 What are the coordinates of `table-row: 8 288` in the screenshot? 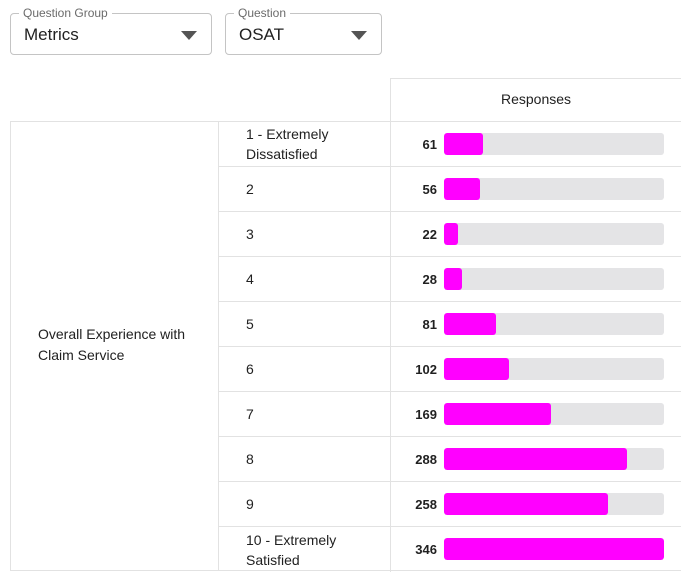 It's located at (450, 459).